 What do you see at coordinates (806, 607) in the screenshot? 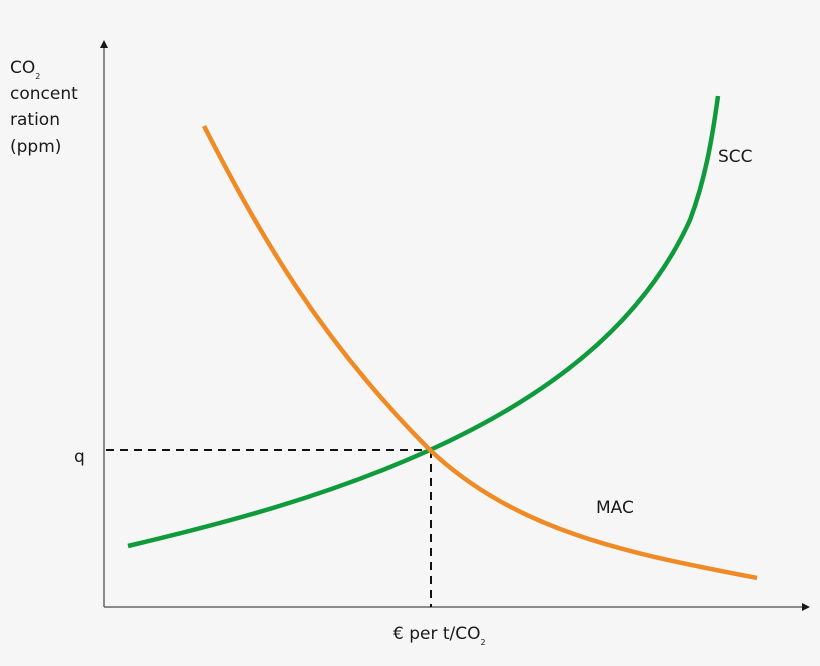
I see `x-axis-arrow-icon` at bounding box center [806, 607].